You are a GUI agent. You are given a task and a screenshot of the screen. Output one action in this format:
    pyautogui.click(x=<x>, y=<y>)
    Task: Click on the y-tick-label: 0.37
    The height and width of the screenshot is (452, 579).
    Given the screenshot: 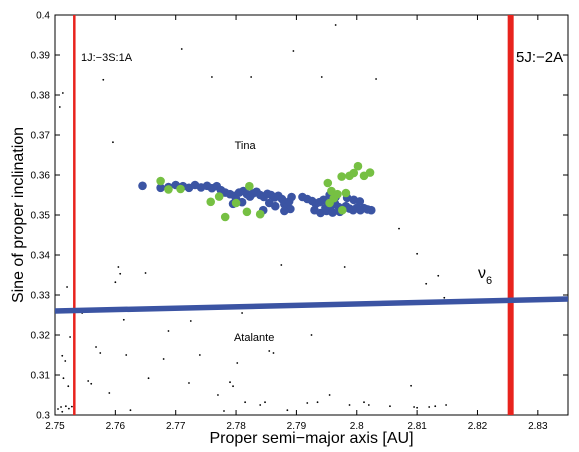 What is the action you would take?
    pyautogui.click(x=41, y=136)
    